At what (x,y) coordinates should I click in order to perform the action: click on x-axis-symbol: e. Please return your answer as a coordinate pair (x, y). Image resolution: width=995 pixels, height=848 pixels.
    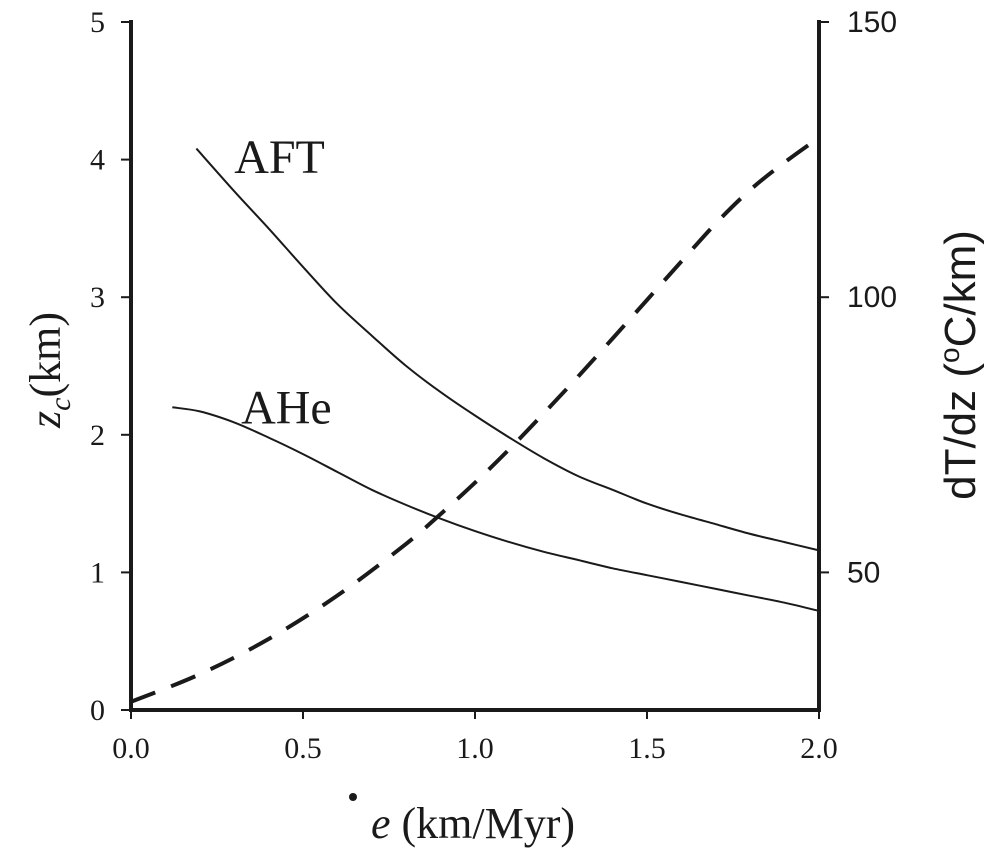
    Looking at the image, I should click on (381, 823).